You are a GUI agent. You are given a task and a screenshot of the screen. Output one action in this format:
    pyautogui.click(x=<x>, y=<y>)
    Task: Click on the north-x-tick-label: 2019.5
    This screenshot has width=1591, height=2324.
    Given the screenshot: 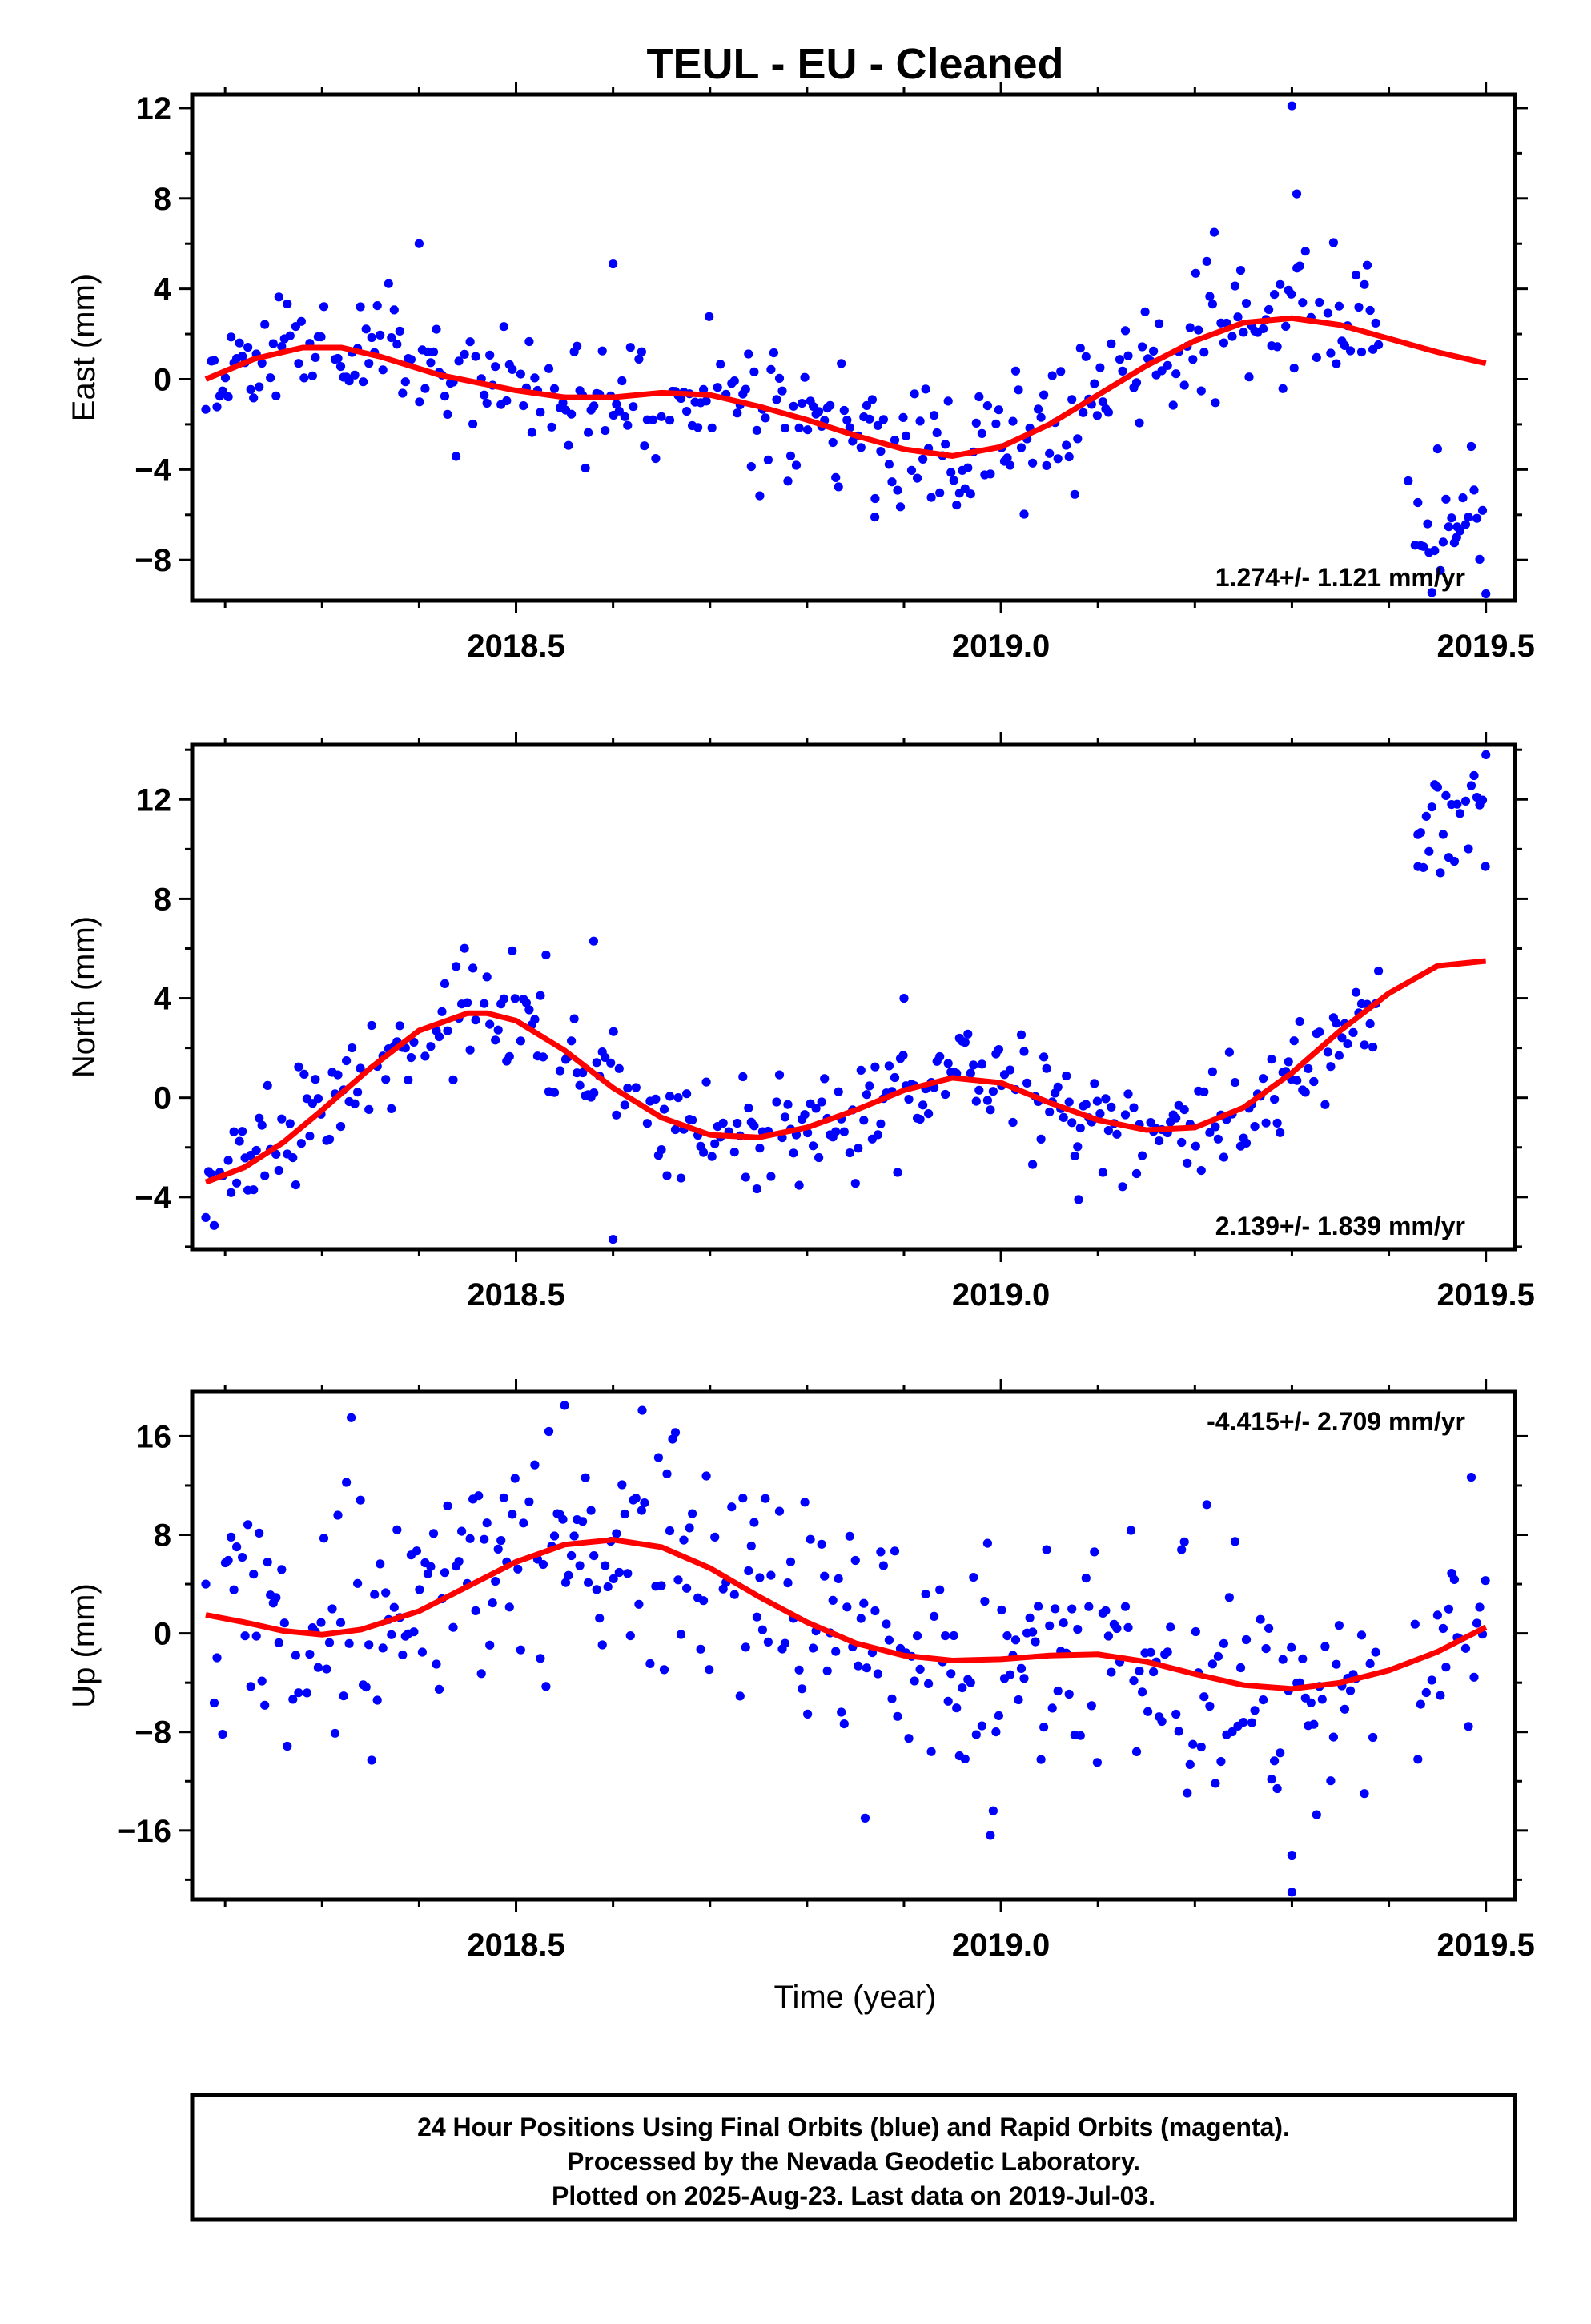 What is the action you would take?
    pyautogui.click(x=1485, y=1295)
    